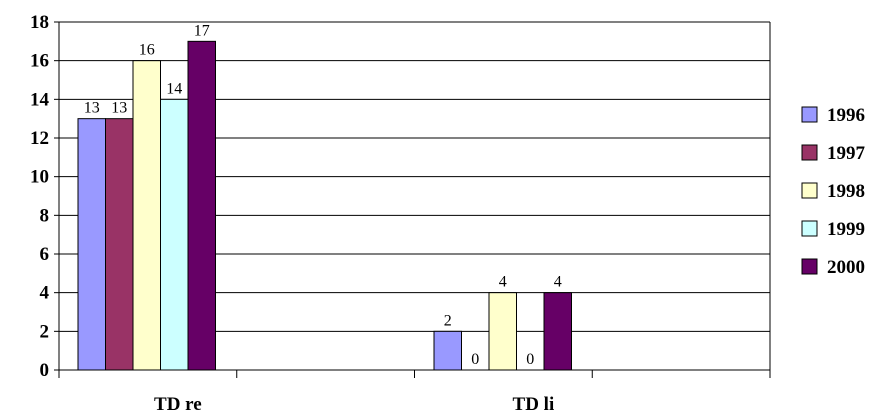 This screenshot has width=895, height=416. Describe the element at coordinates (45, 215) in the screenshot. I see `y-tick-label: 8` at that location.